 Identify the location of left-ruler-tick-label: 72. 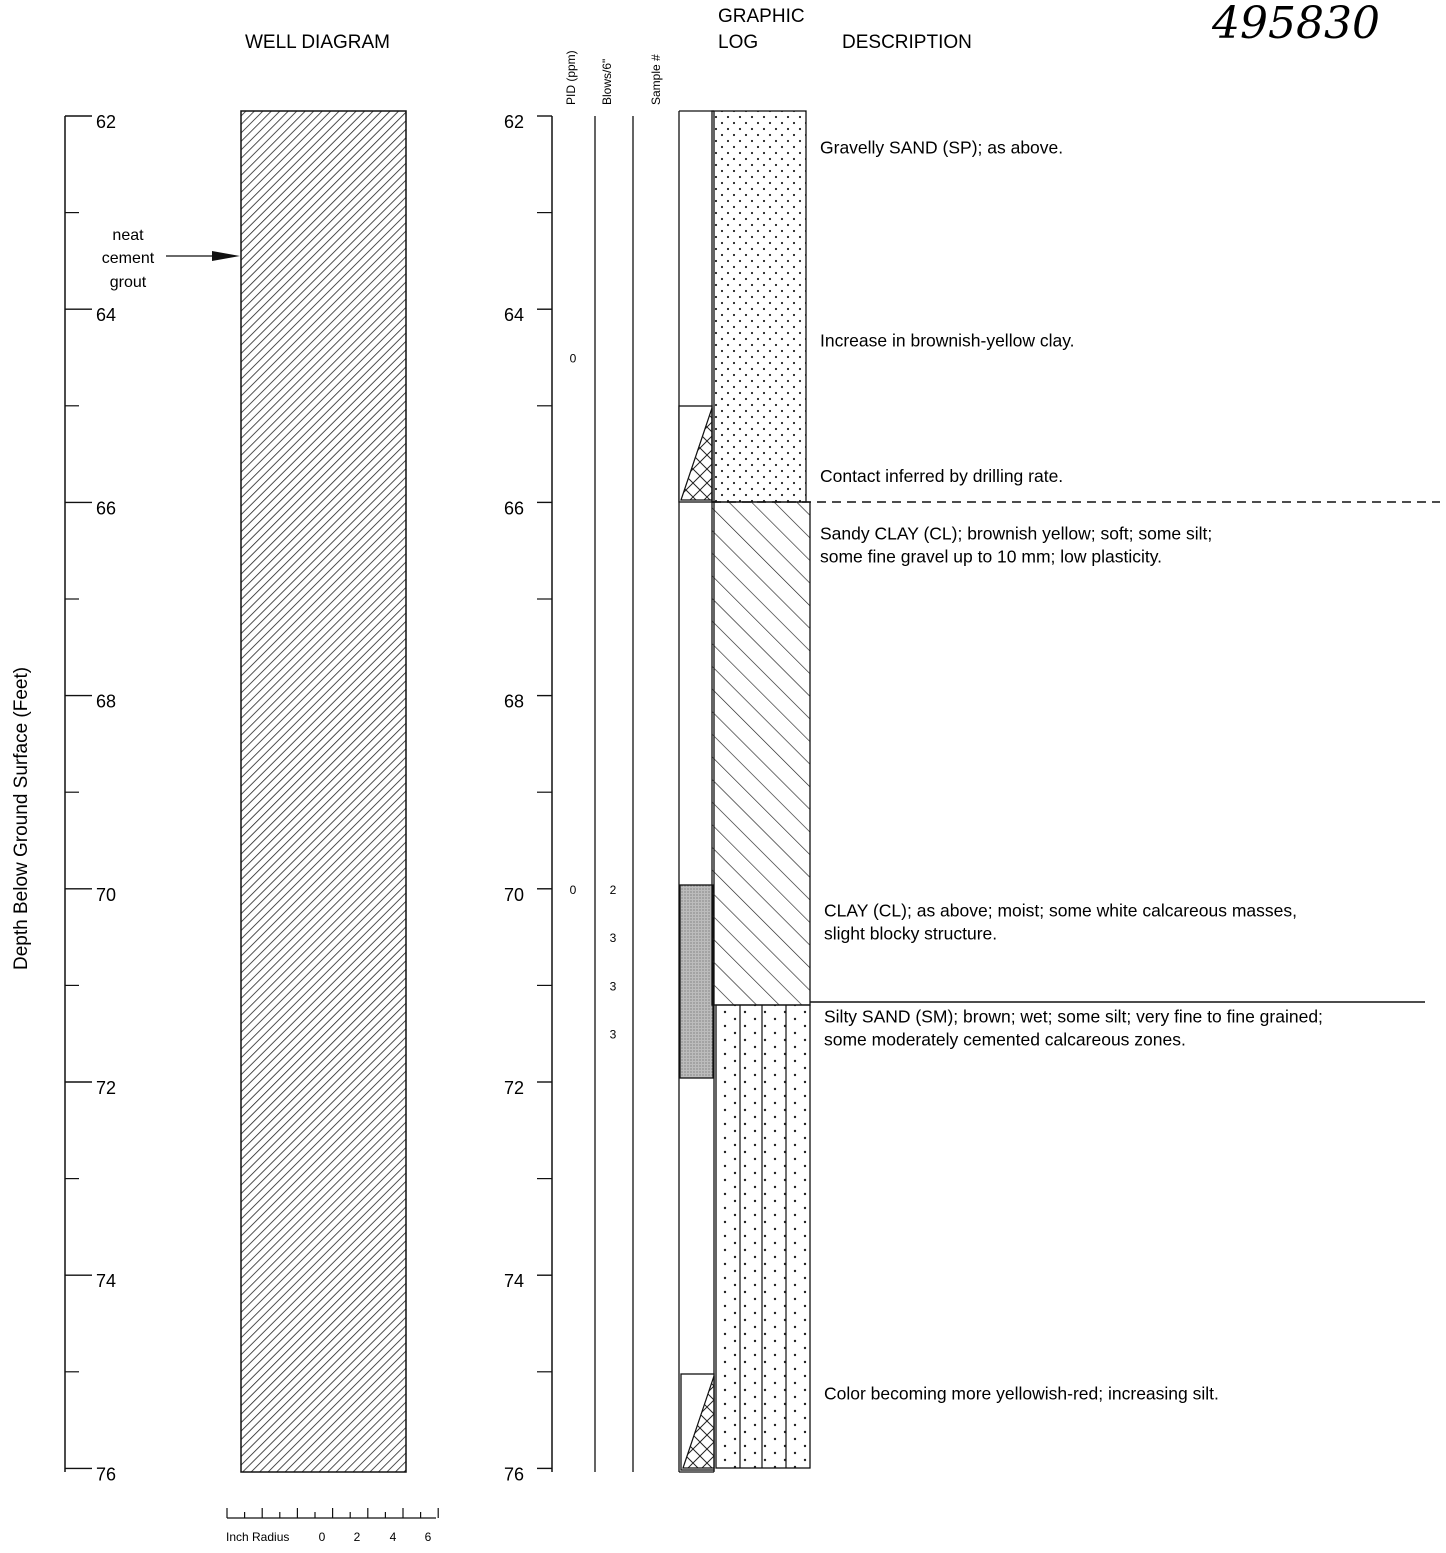
(106, 1088).